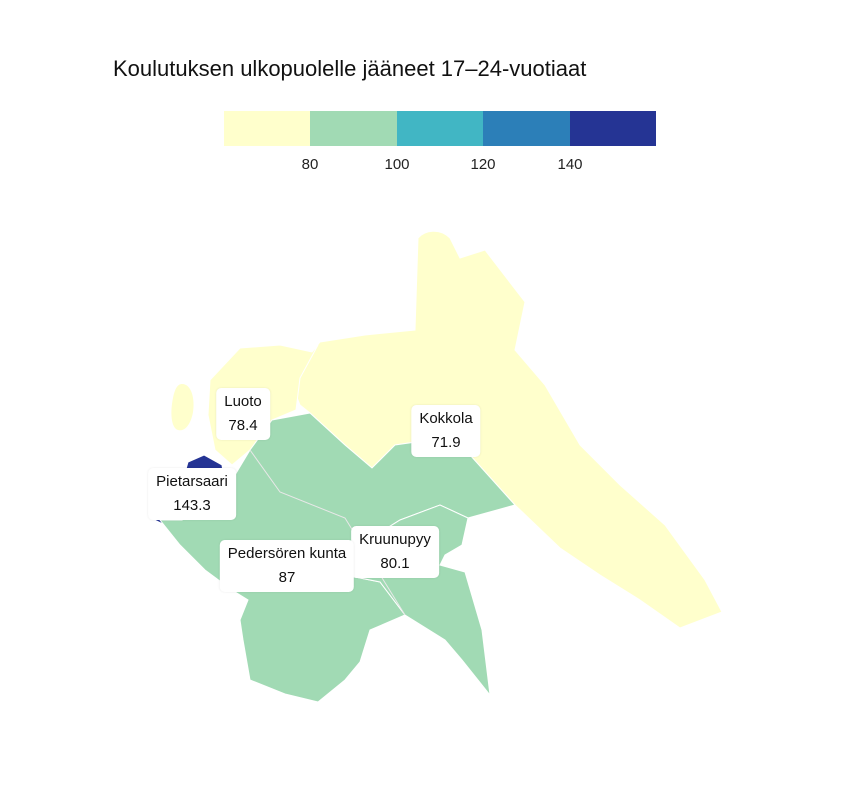 The height and width of the screenshot is (792, 864). Describe the element at coordinates (310, 164) in the screenshot. I see `legend-tick-80: 80` at that location.